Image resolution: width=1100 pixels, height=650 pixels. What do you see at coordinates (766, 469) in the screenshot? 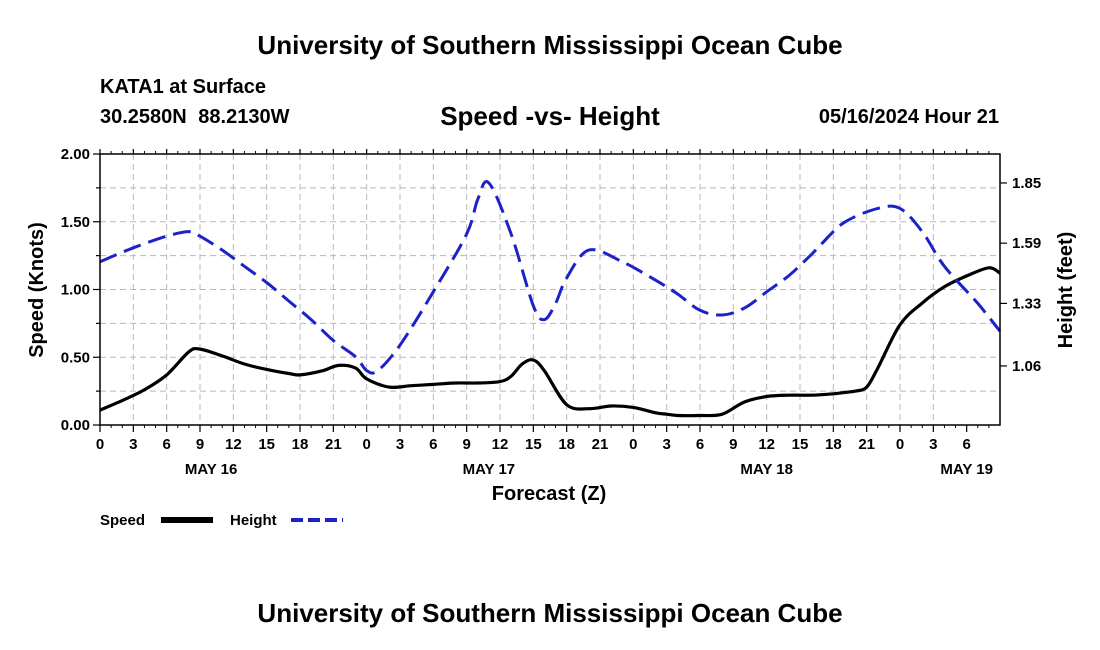
I see `x-date-label: MAY 18` at bounding box center [766, 469].